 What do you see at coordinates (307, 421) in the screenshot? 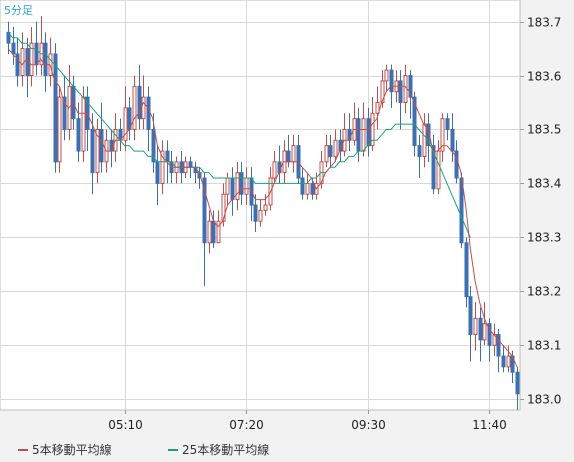
I see `x-axis-ticks: 05:10 07:20 09:30 11:40` at bounding box center [307, 421].